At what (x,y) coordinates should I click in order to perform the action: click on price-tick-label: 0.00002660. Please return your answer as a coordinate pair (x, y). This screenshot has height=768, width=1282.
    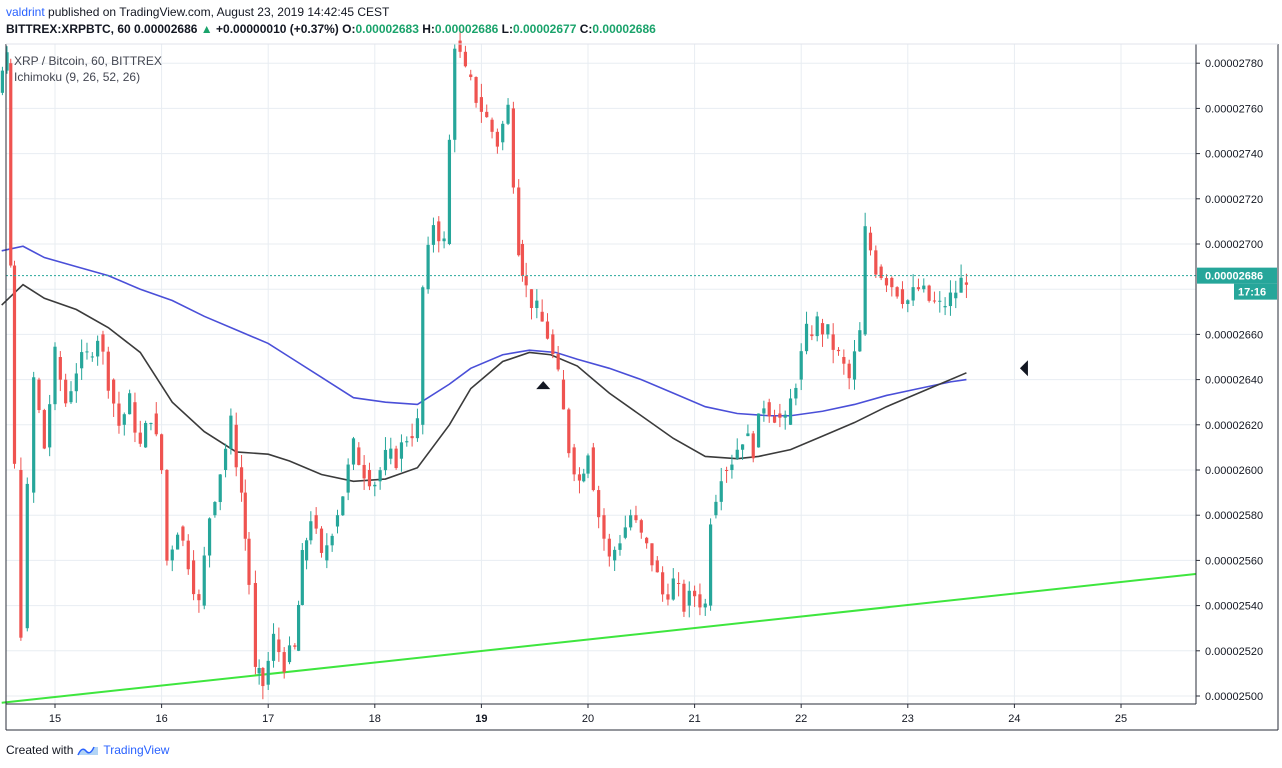
    Looking at the image, I should click on (1234, 335).